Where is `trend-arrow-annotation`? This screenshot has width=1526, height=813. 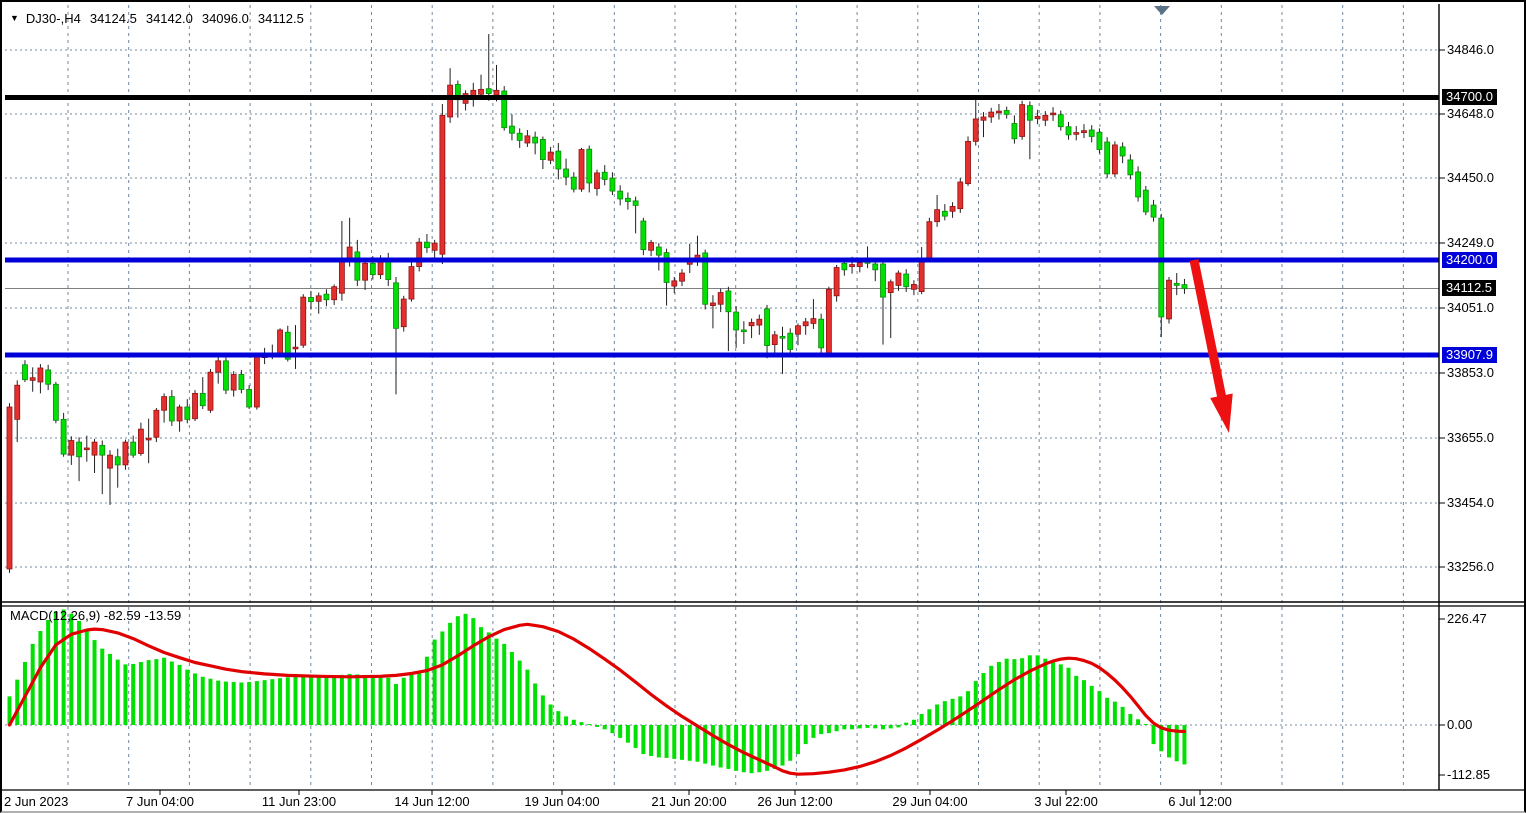
trend-arrow-annotation is located at coordinates (1211, 346).